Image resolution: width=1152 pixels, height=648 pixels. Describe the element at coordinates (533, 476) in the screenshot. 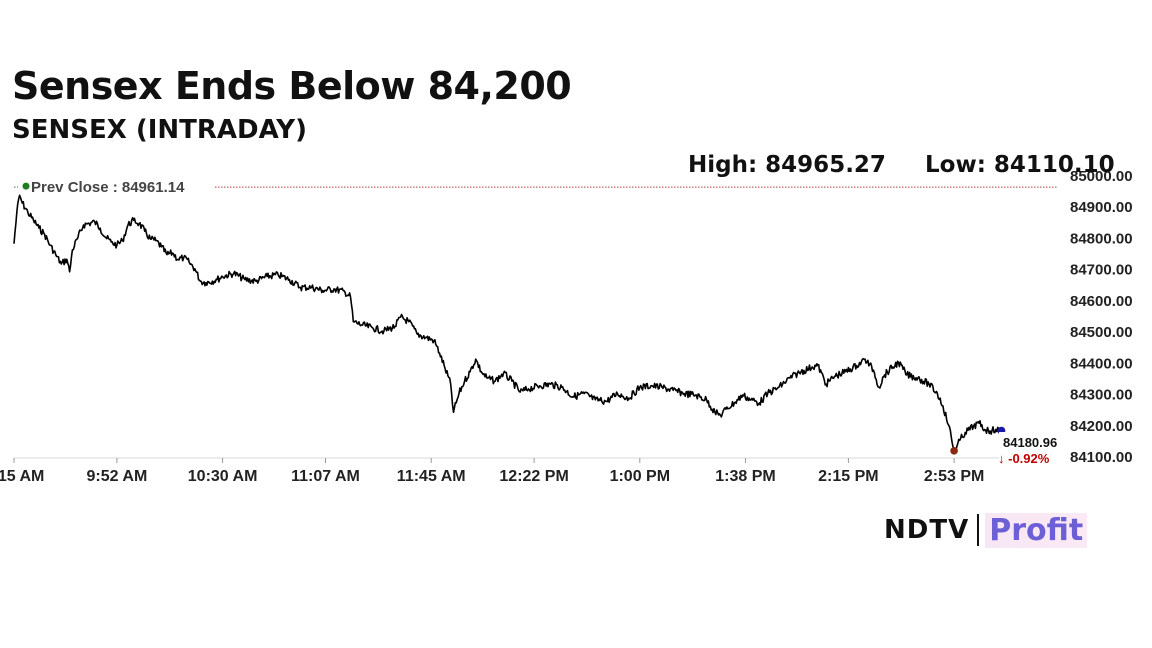

I see `x-tick-label: 12:22 PM` at that location.